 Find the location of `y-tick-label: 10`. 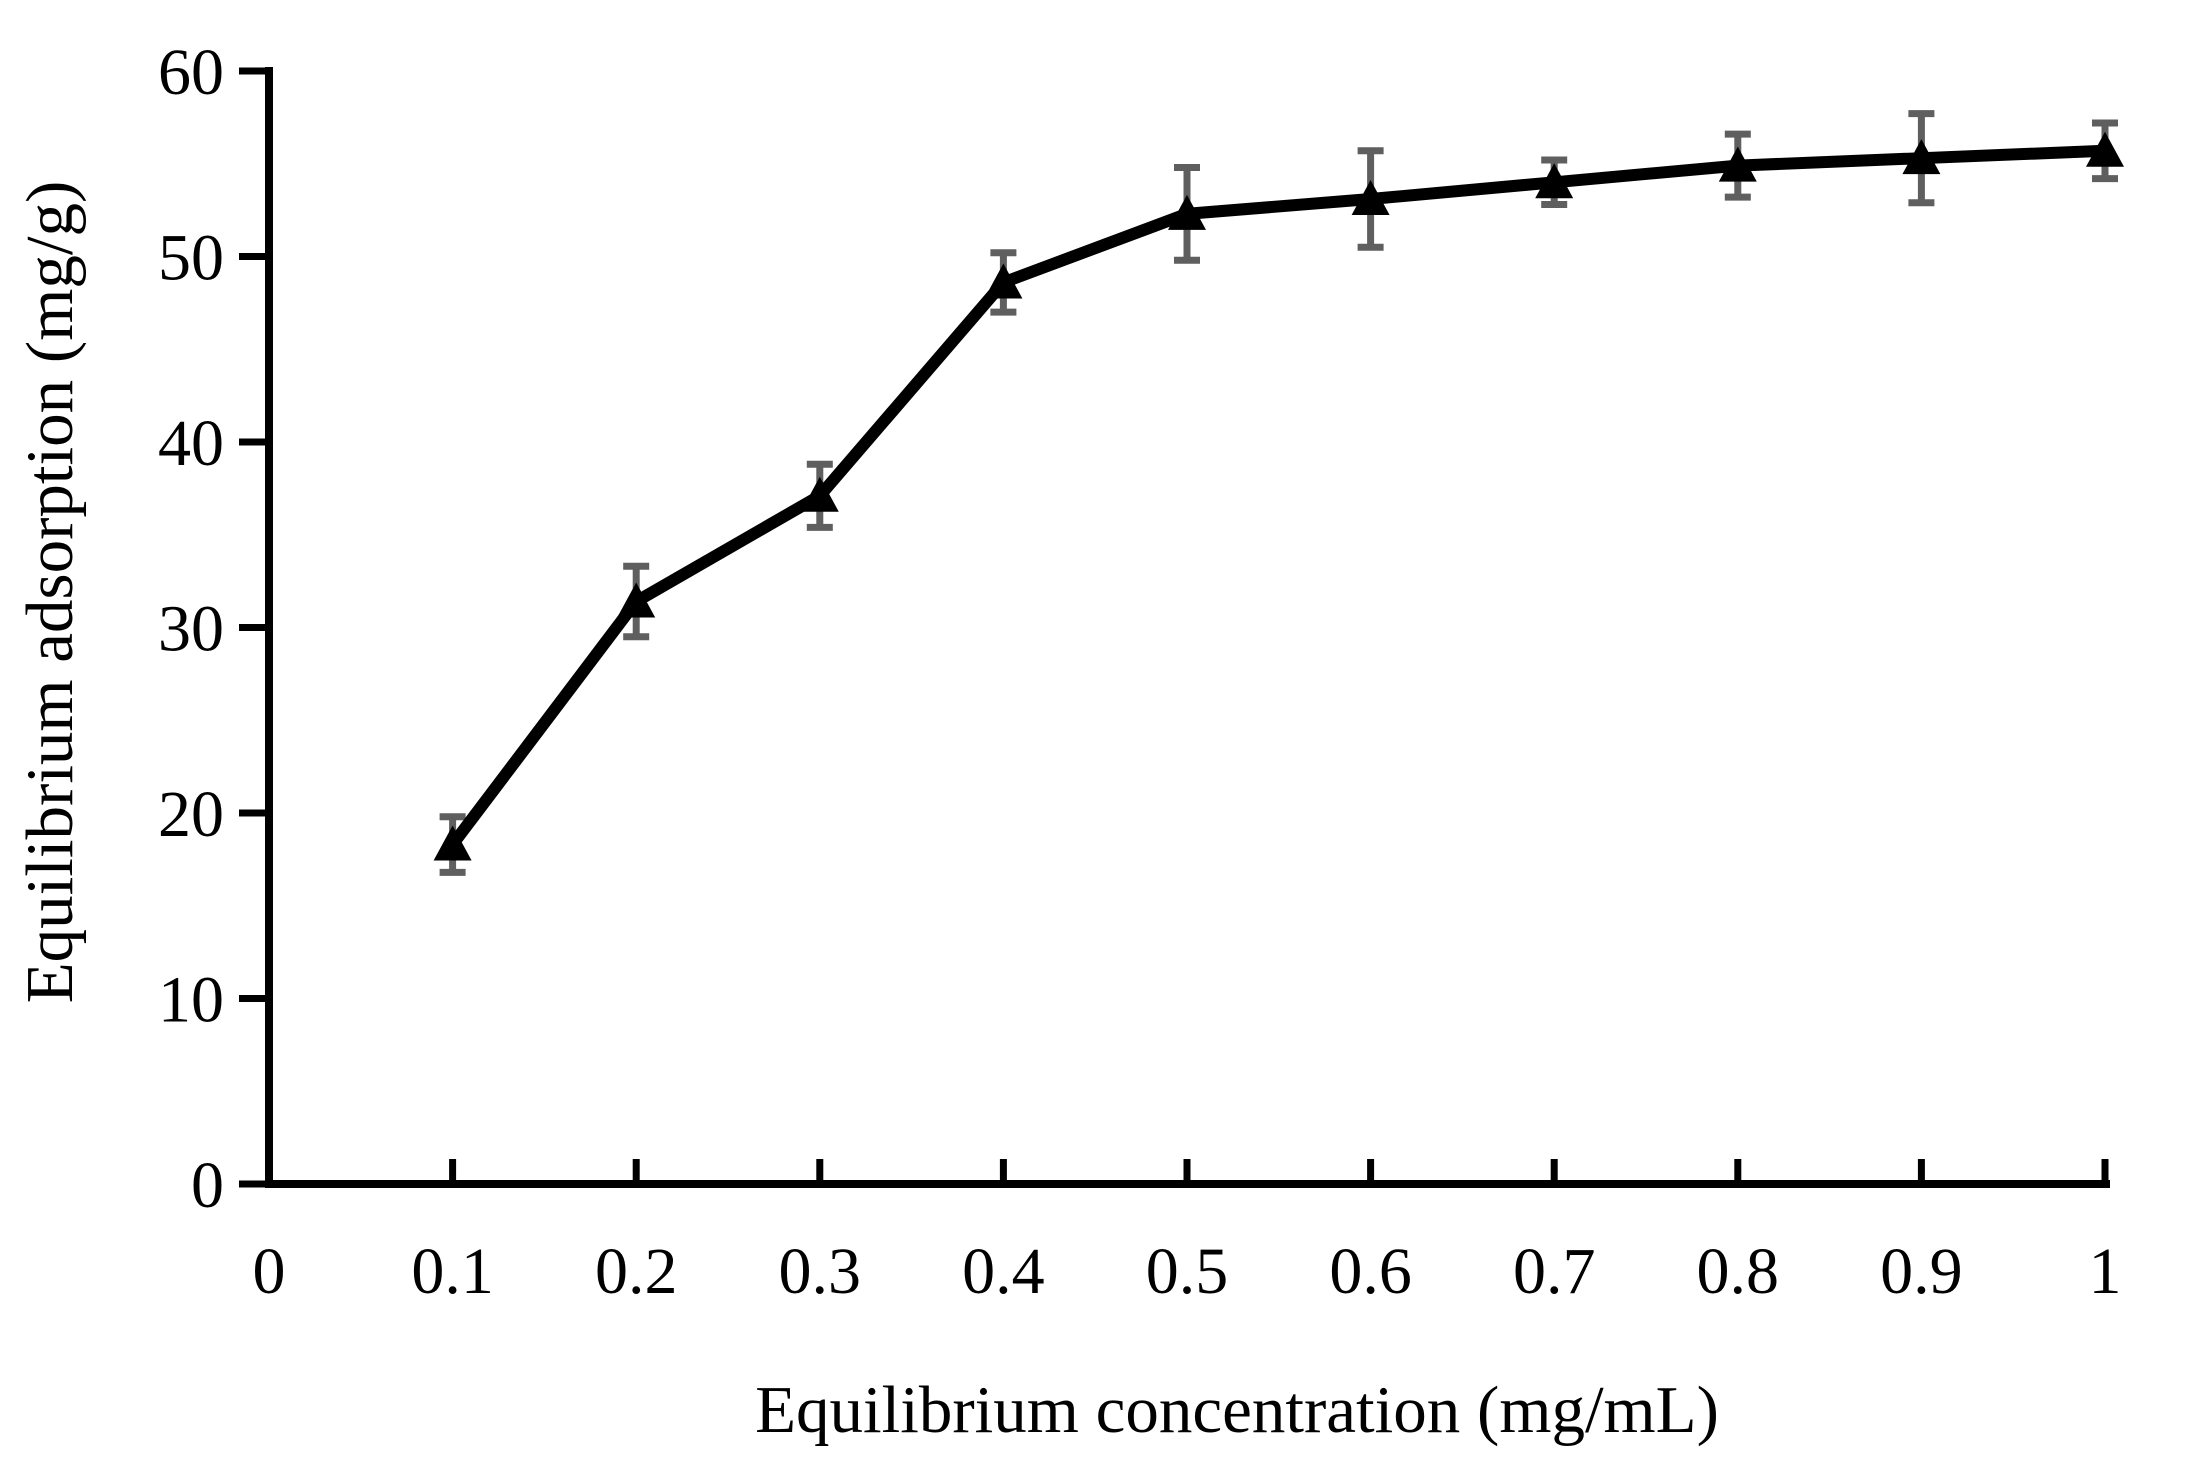

y-tick-label: 10 is located at coordinates (191, 1000).